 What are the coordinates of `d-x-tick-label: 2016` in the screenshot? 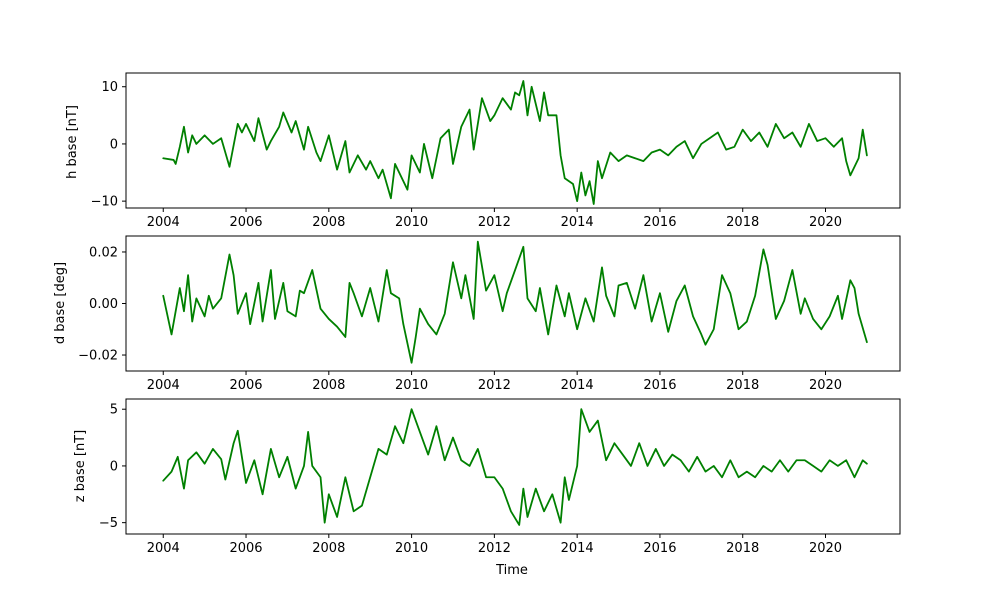 It's located at (659, 385).